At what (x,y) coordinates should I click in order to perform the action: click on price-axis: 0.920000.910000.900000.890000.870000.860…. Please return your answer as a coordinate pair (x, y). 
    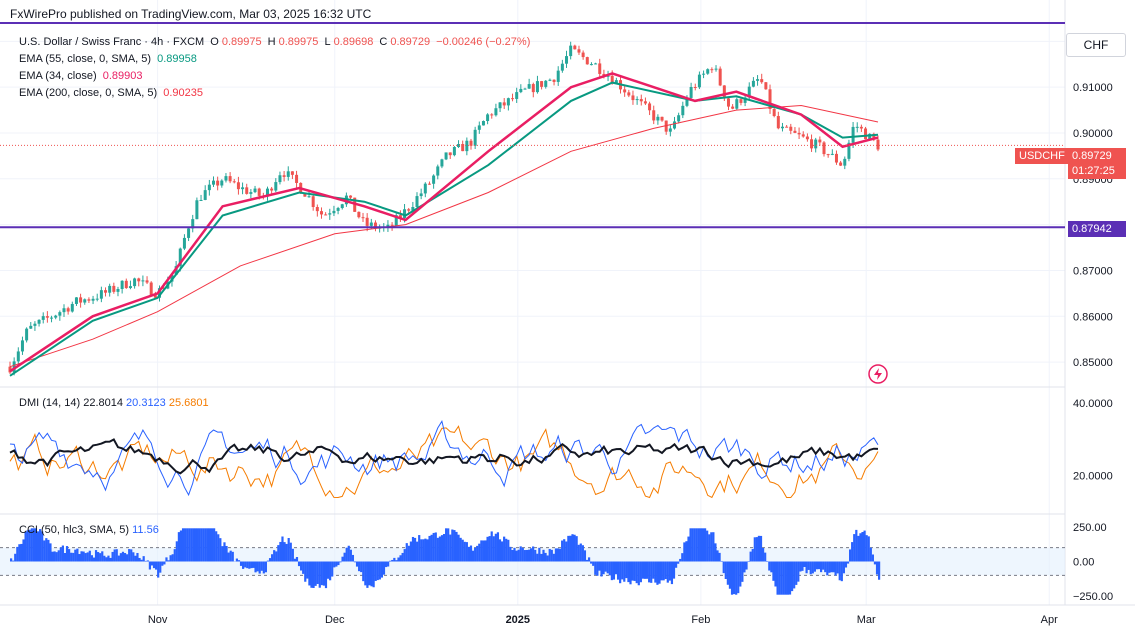
    Looking at the image, I should click on (1093, 202).